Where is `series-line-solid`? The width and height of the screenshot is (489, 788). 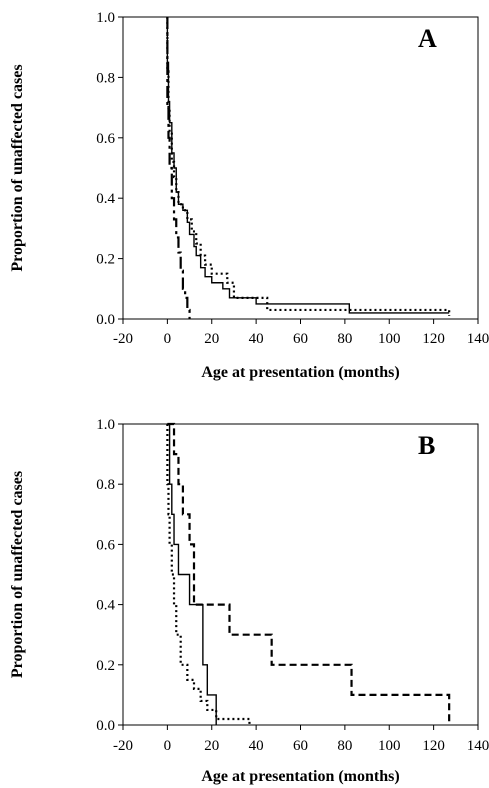
series-line-solid is located at coordinates (192, 574).